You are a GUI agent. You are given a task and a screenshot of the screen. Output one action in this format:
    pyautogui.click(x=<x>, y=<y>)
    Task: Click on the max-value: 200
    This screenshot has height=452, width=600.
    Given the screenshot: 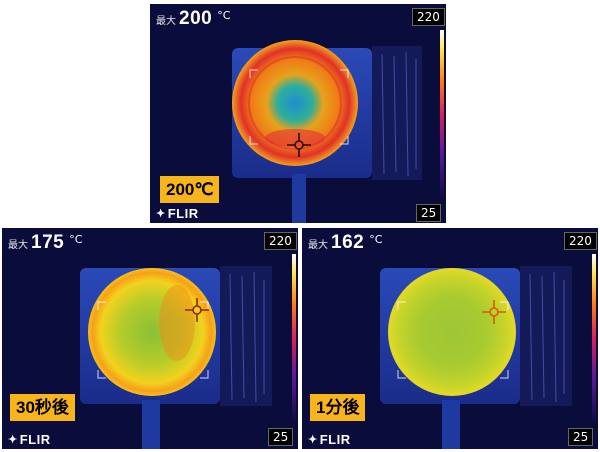 What is the action you would take?
    pyautogui.click(x=196, y=18)
    